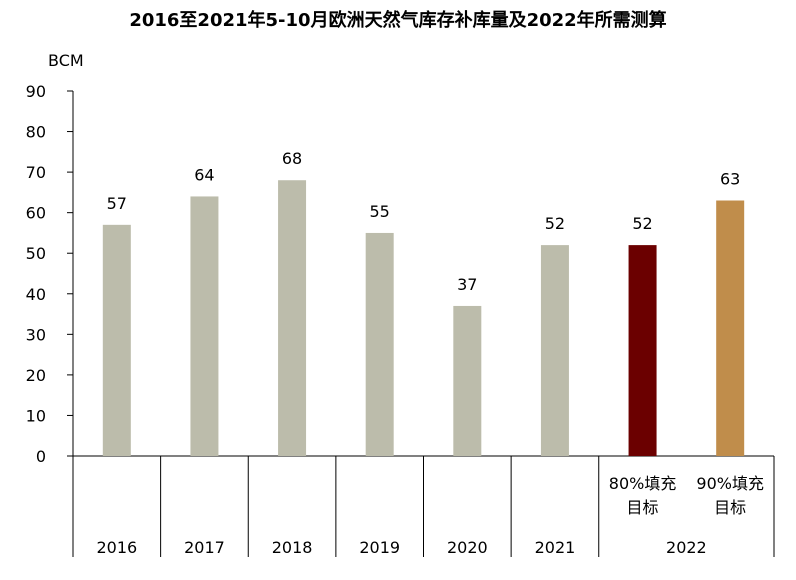  I want to click on data-label: 68, so click(292, 158).